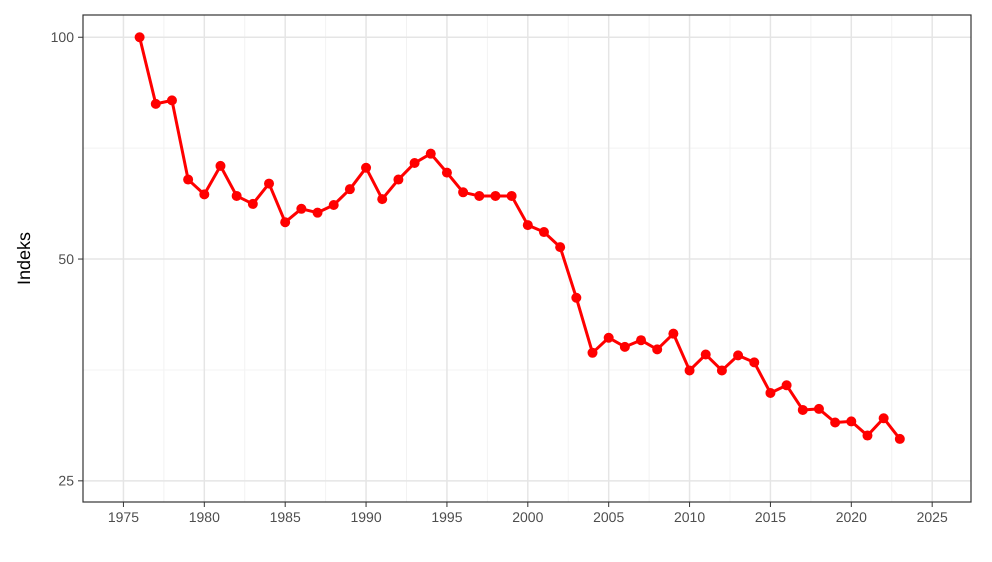  I want to click on x-tick-label: 2010, so click(690, 517).